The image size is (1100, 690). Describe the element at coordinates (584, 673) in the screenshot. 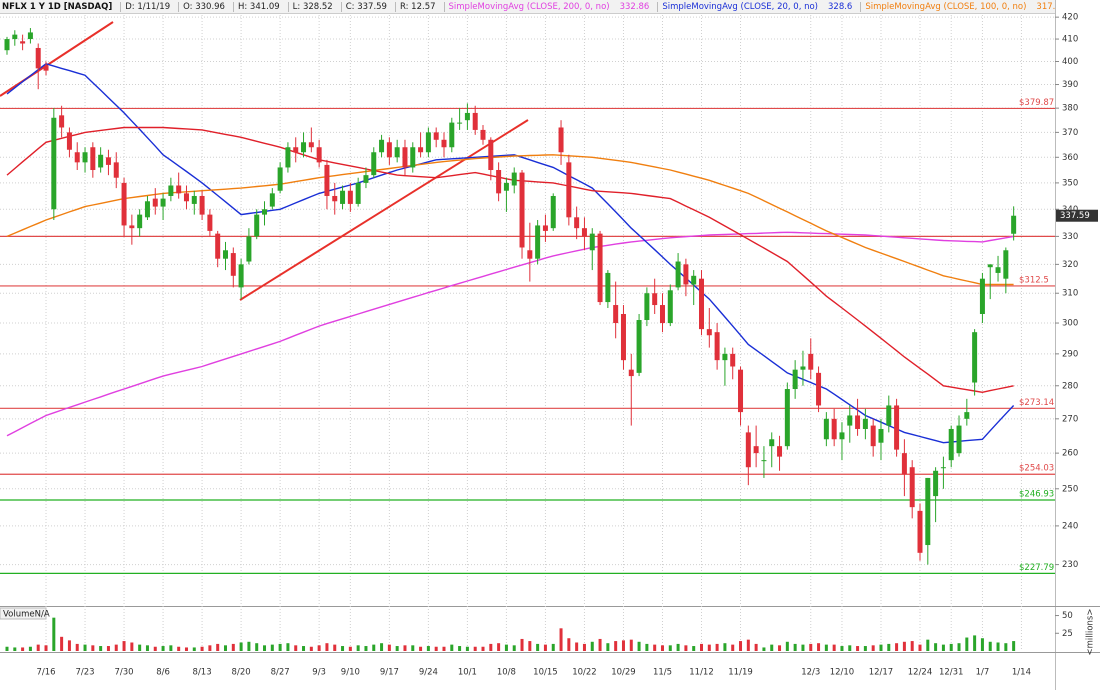

I see `x-tick-label: 10/22` at that location.